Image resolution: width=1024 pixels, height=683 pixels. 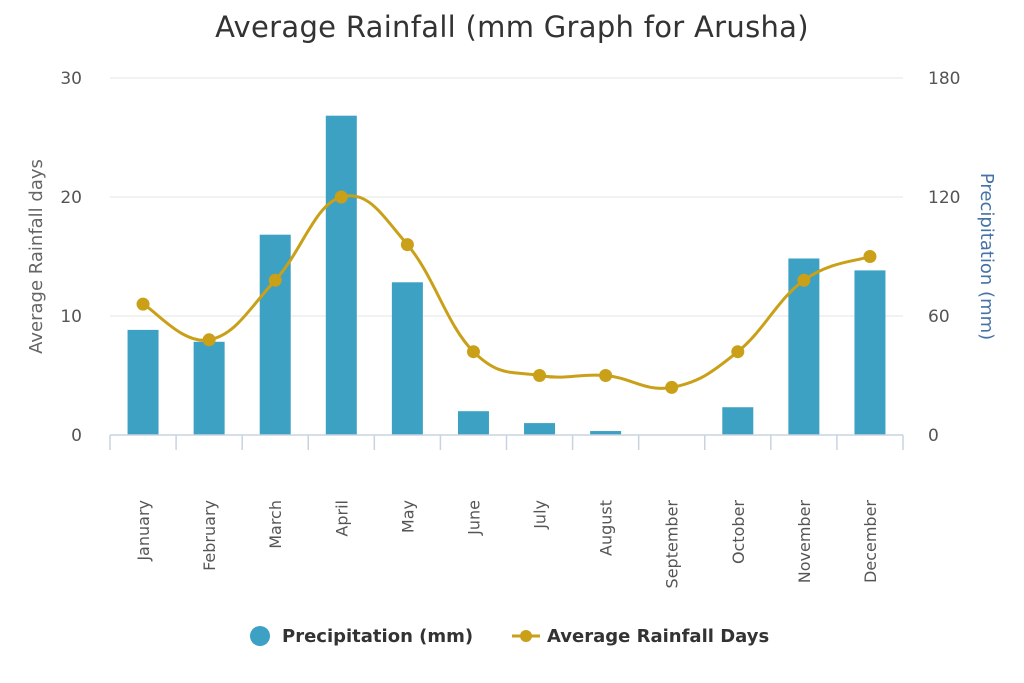 What do you see at coordinates (672, 544) in the screenshot?
I see `category-label: September` at bounding box center [672, 544].